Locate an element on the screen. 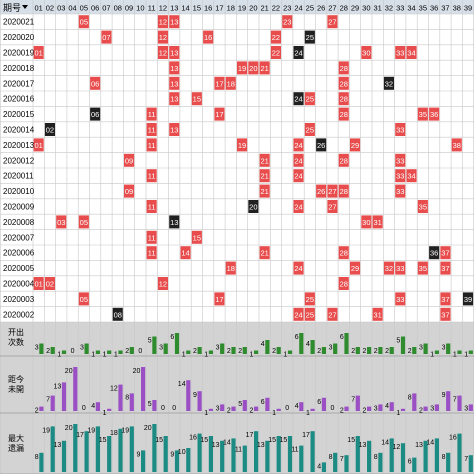 The image size is (474, 474). header-number-06: 06 is located at coordinates (95, 8).